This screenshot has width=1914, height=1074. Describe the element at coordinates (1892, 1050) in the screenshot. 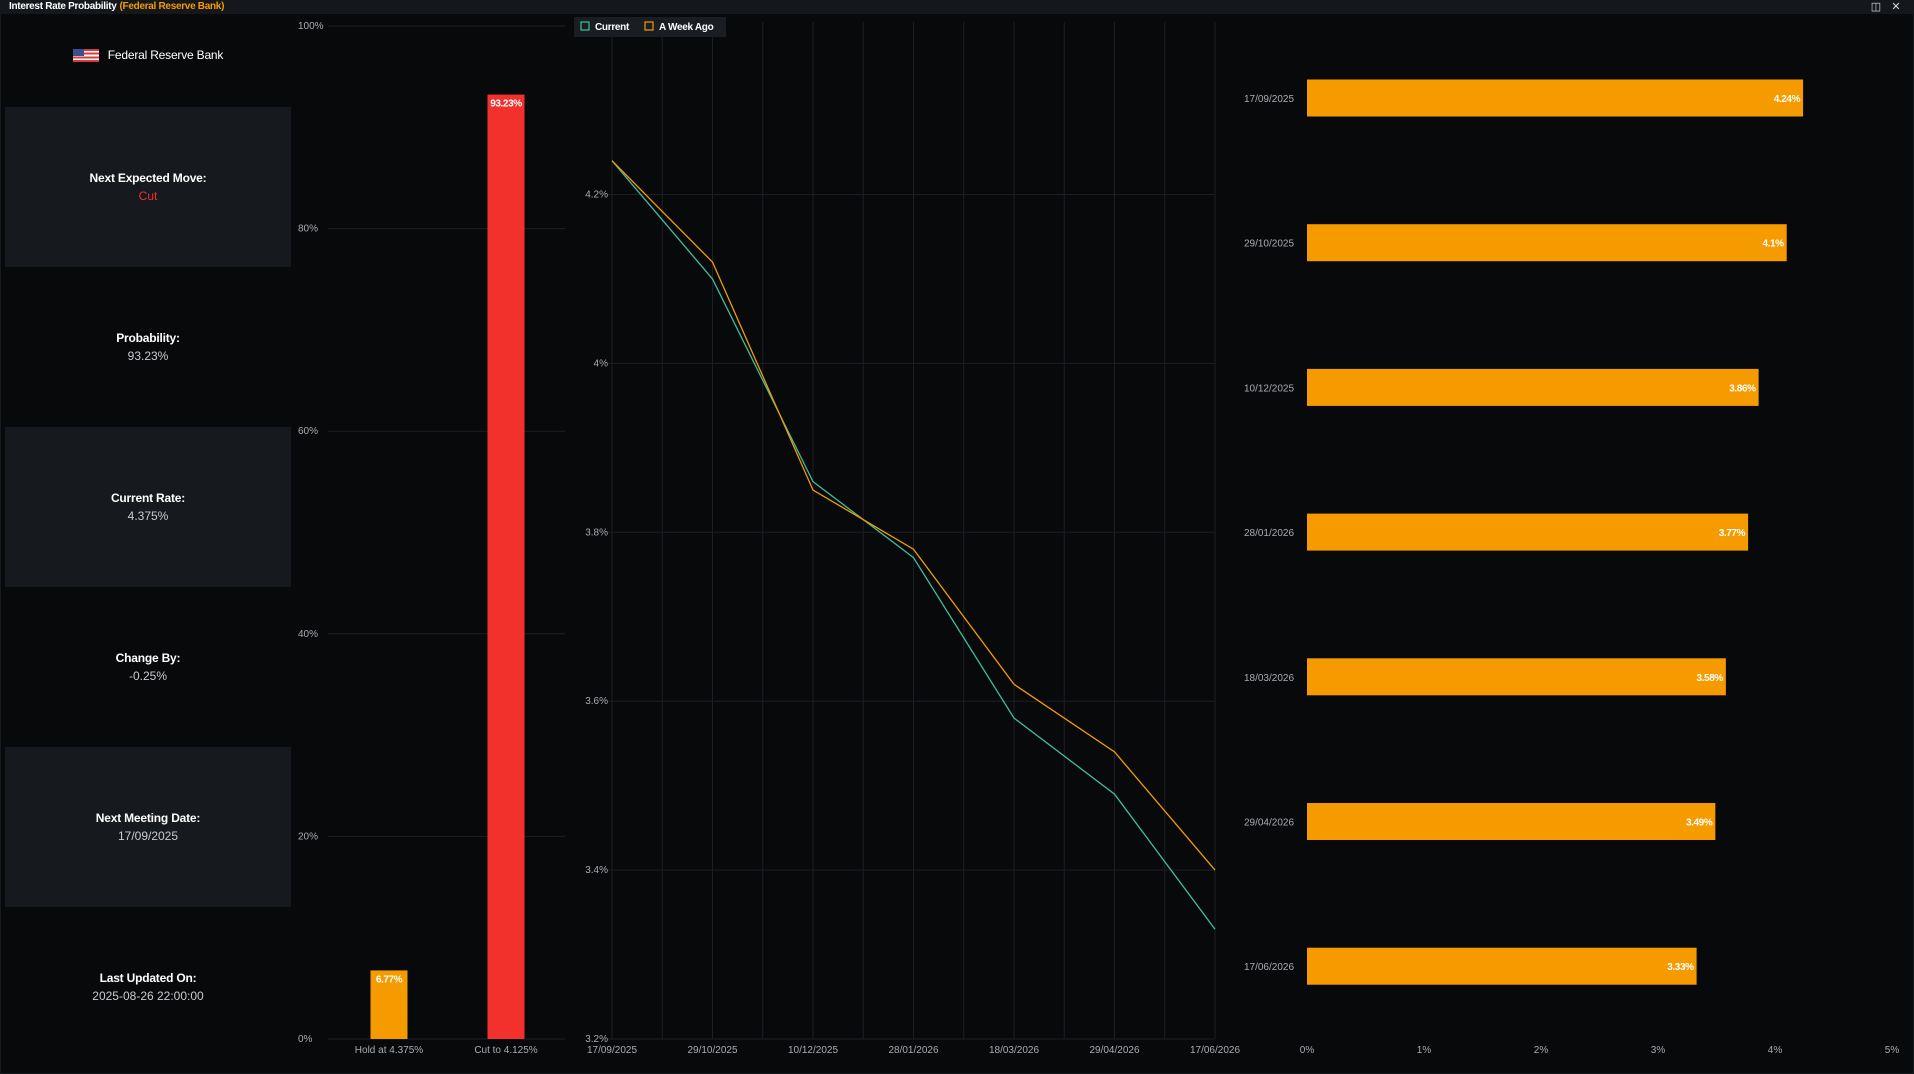

I see `hbar-x-tick-label: 5%` at that location.